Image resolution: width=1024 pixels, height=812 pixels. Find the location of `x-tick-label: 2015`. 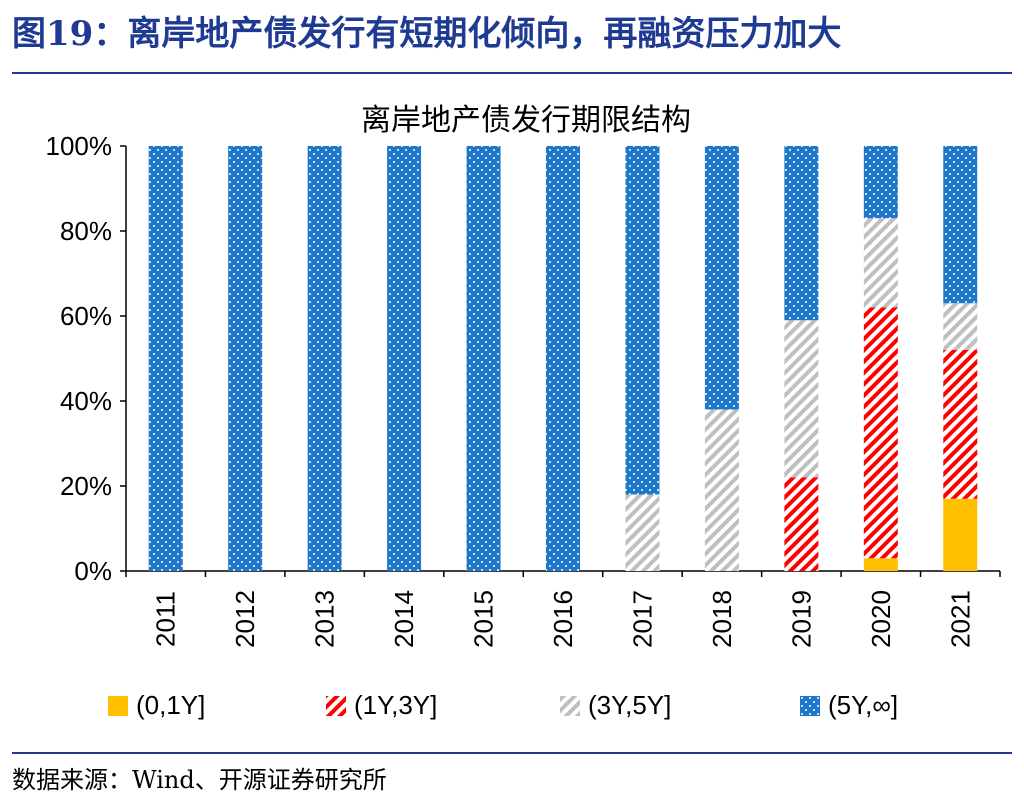

x-tick-label: 2015 is located at coordinates (484, 619).